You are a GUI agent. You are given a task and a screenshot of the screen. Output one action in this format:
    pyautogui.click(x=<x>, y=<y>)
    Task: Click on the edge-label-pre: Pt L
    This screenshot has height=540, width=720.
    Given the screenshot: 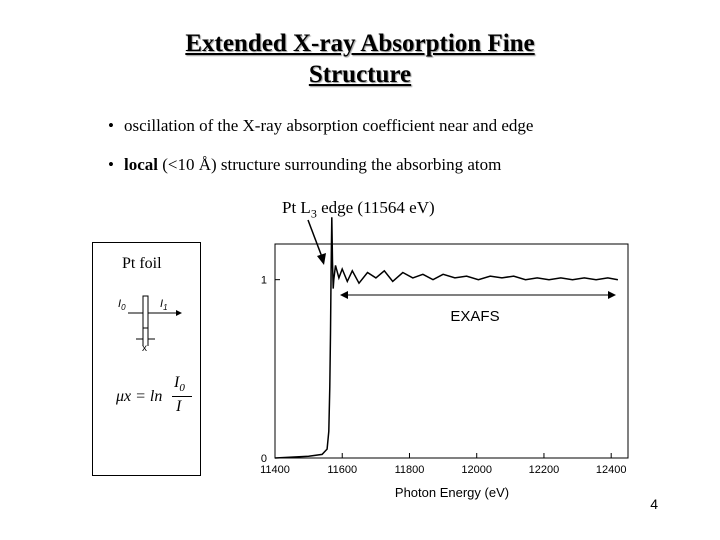 What is the action you would take?
    pyautogui.click(x=296, y=207)
    